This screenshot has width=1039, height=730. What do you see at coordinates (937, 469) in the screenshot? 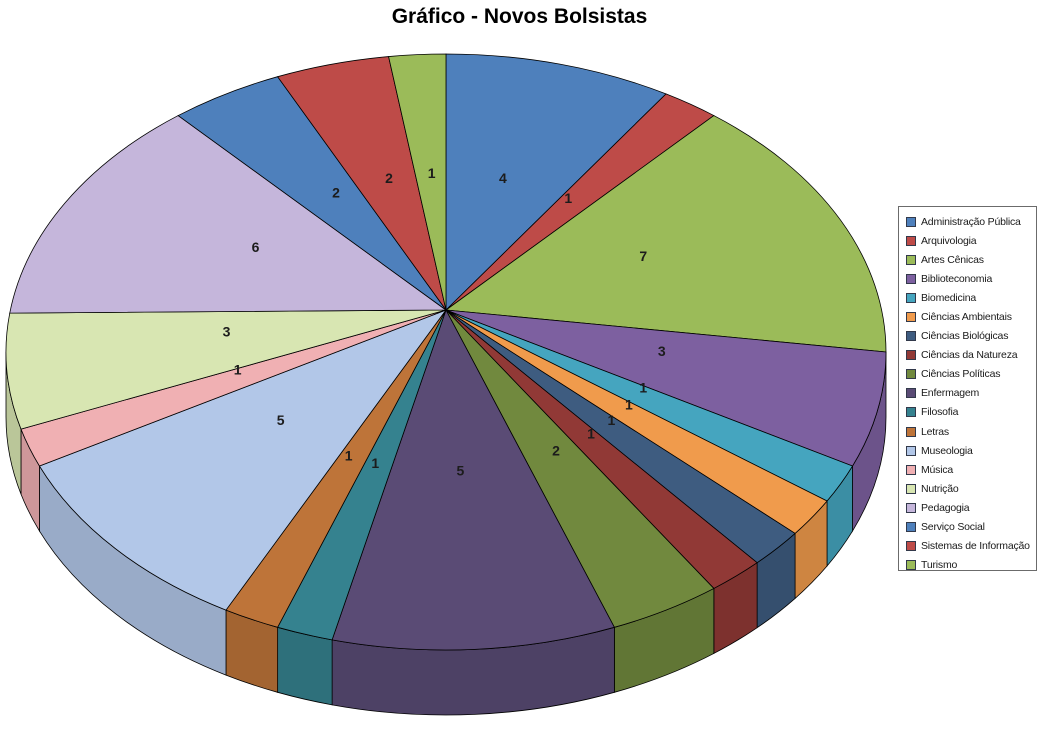
I see `legend-label: Música` at bounding box center [937, 469].